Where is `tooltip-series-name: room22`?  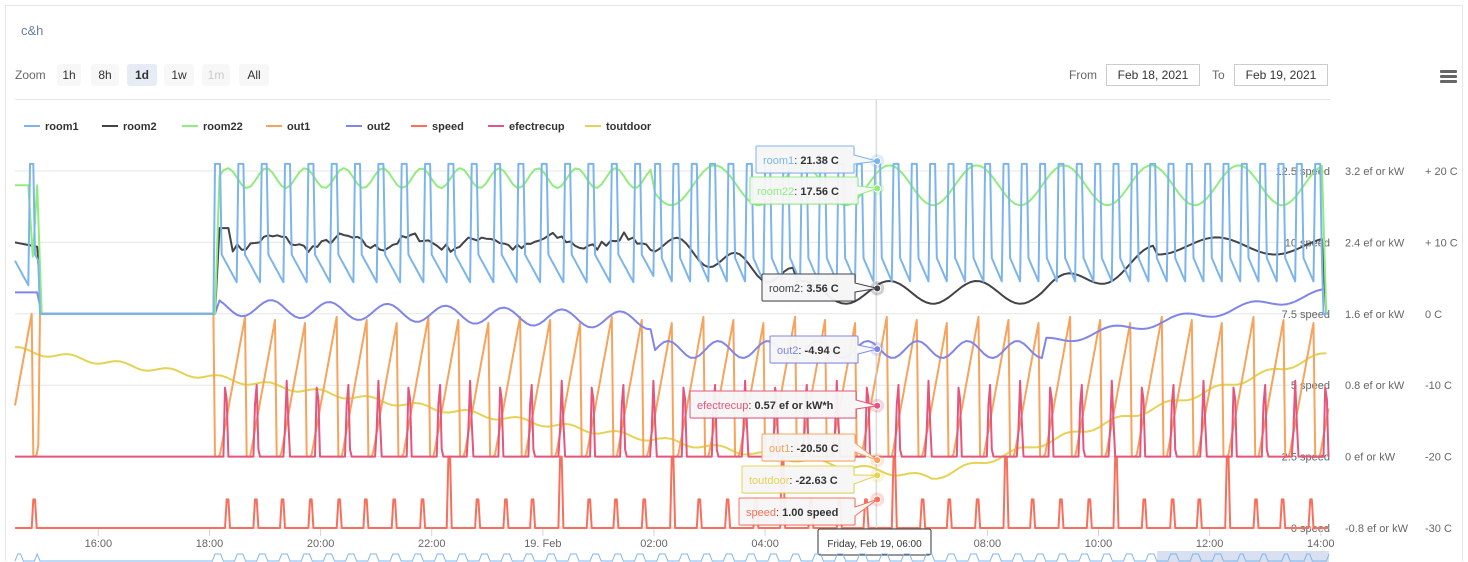
tooltip-series-name: room22 is located at coordinates (775, 192).